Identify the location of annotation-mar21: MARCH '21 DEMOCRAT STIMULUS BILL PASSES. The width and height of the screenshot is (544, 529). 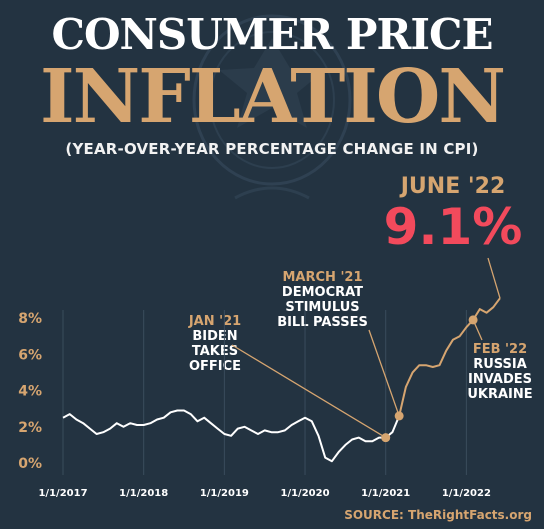
(322, 300).